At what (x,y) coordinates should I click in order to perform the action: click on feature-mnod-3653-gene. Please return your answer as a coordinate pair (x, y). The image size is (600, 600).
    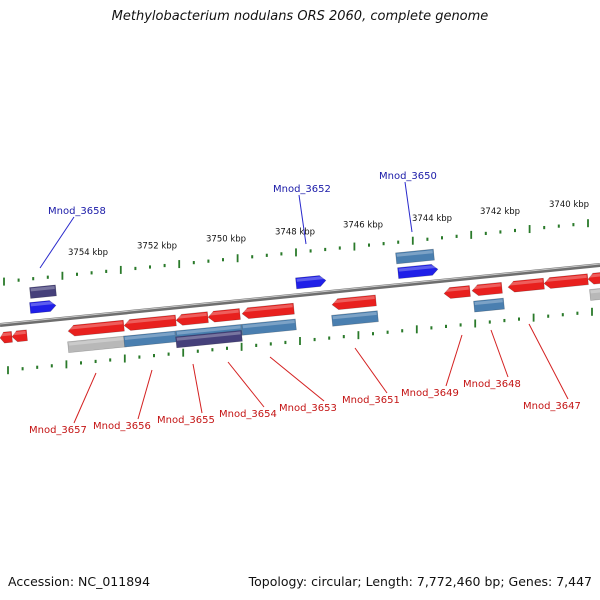
    Looking at the image, I should click on (269, 327).